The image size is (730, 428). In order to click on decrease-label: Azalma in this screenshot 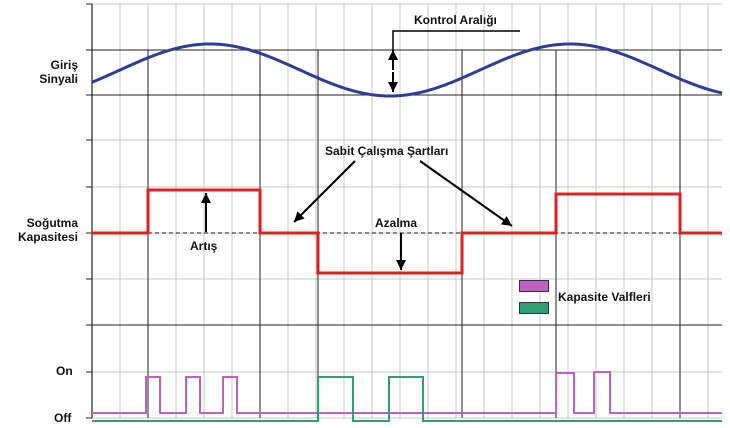, I will do `click(396, 223)`.